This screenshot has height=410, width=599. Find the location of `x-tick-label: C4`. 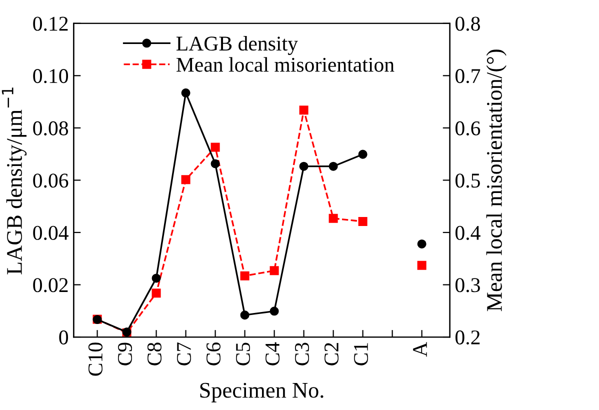

x-tick-label: C4 is located at coordinates (273, 354).